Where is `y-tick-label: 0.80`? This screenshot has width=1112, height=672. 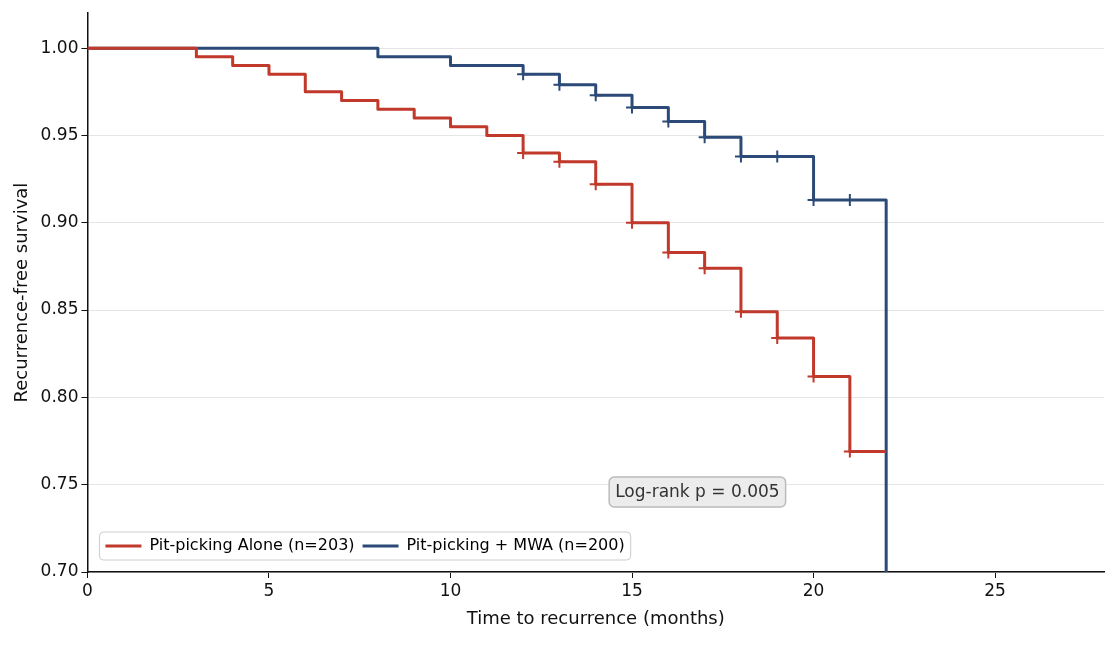 y-tick-label: 0.80 is located at coordinates (59, 395).